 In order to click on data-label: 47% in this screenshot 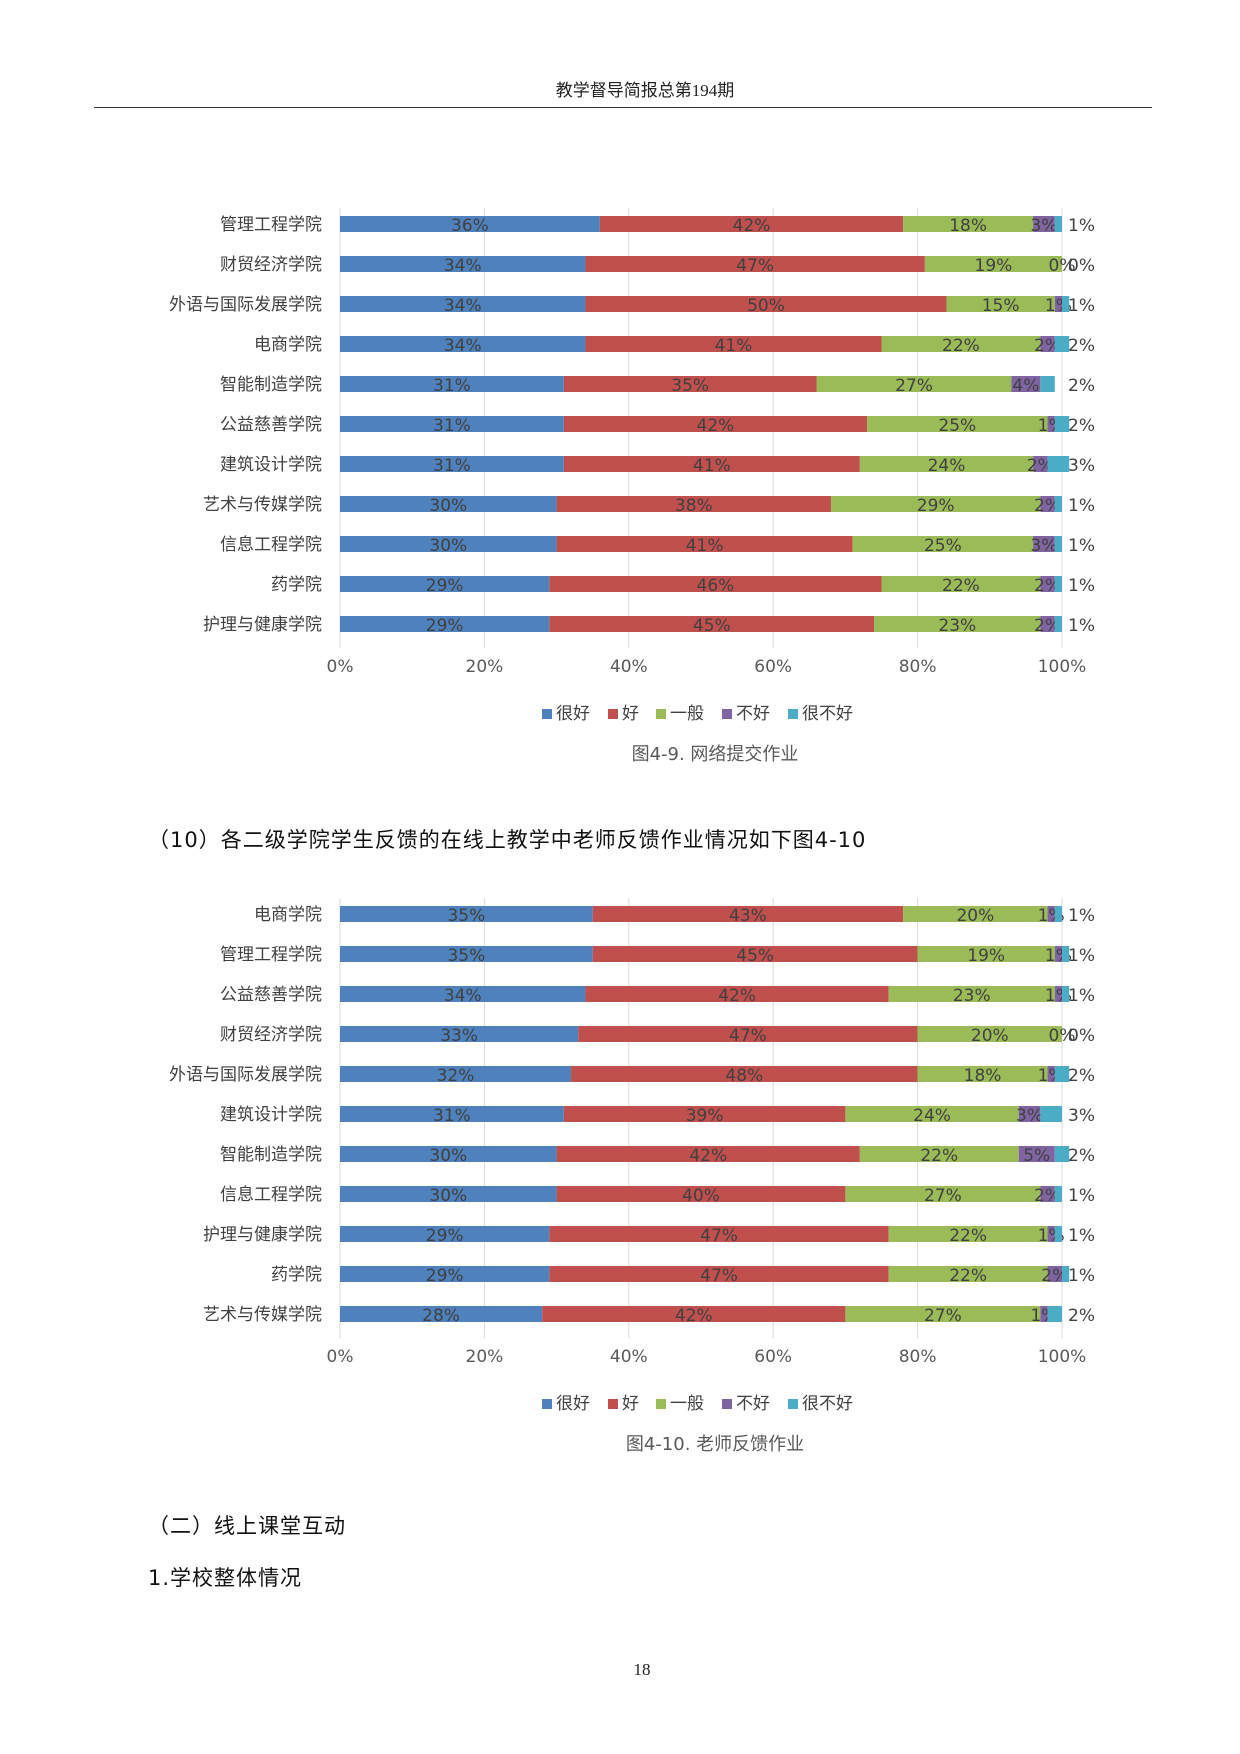, I will do `click(748, 1036)`.